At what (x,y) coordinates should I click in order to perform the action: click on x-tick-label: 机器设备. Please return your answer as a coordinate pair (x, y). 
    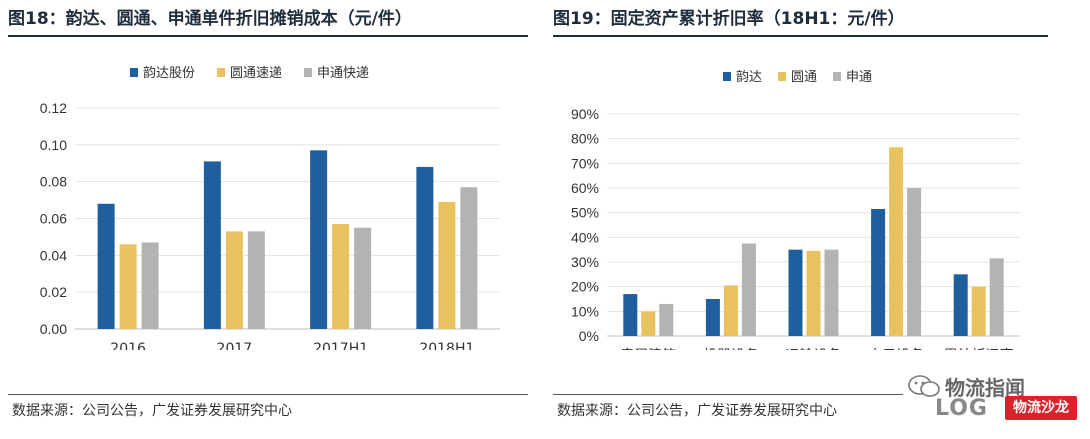
    Looking at the image, I should click on (731, 348).